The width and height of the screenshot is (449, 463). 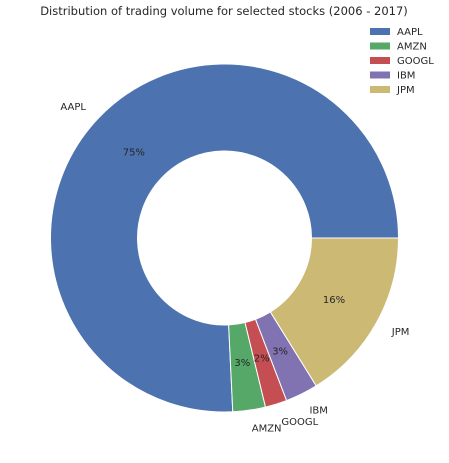 What do you see at coordinates (73, 107) in the screenshot?
I see `label-aapl: AAPL` at bounding box center [73, 107].